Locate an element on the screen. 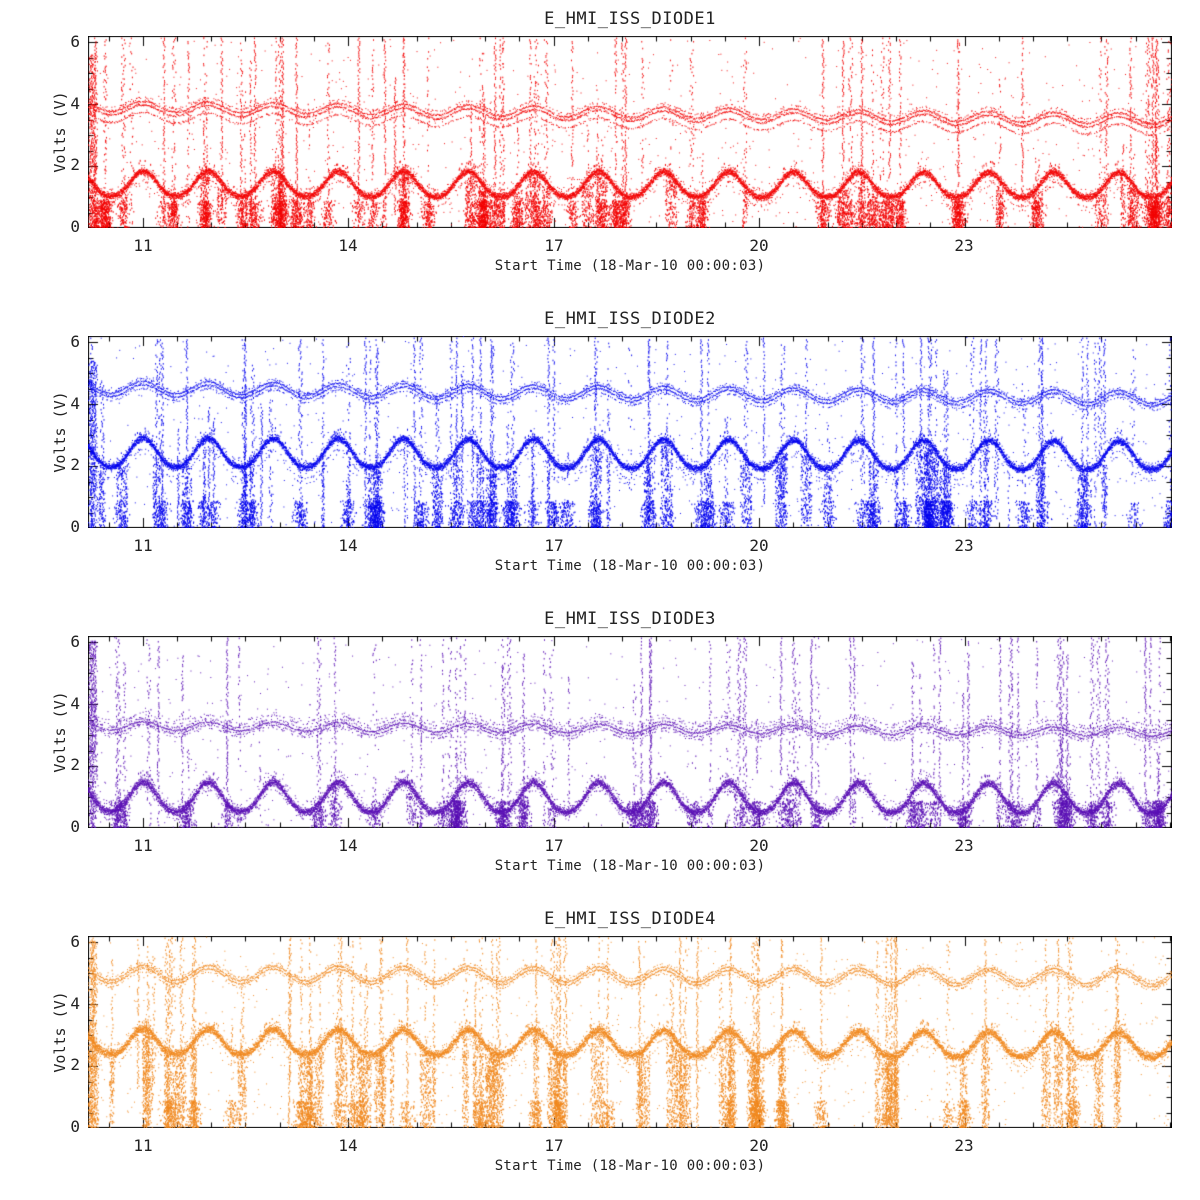 The width and height of the screenshot is (1200, 1200). panel-title: E_HMI_ISS_DIODE1 is located at coordinates (630, 19).